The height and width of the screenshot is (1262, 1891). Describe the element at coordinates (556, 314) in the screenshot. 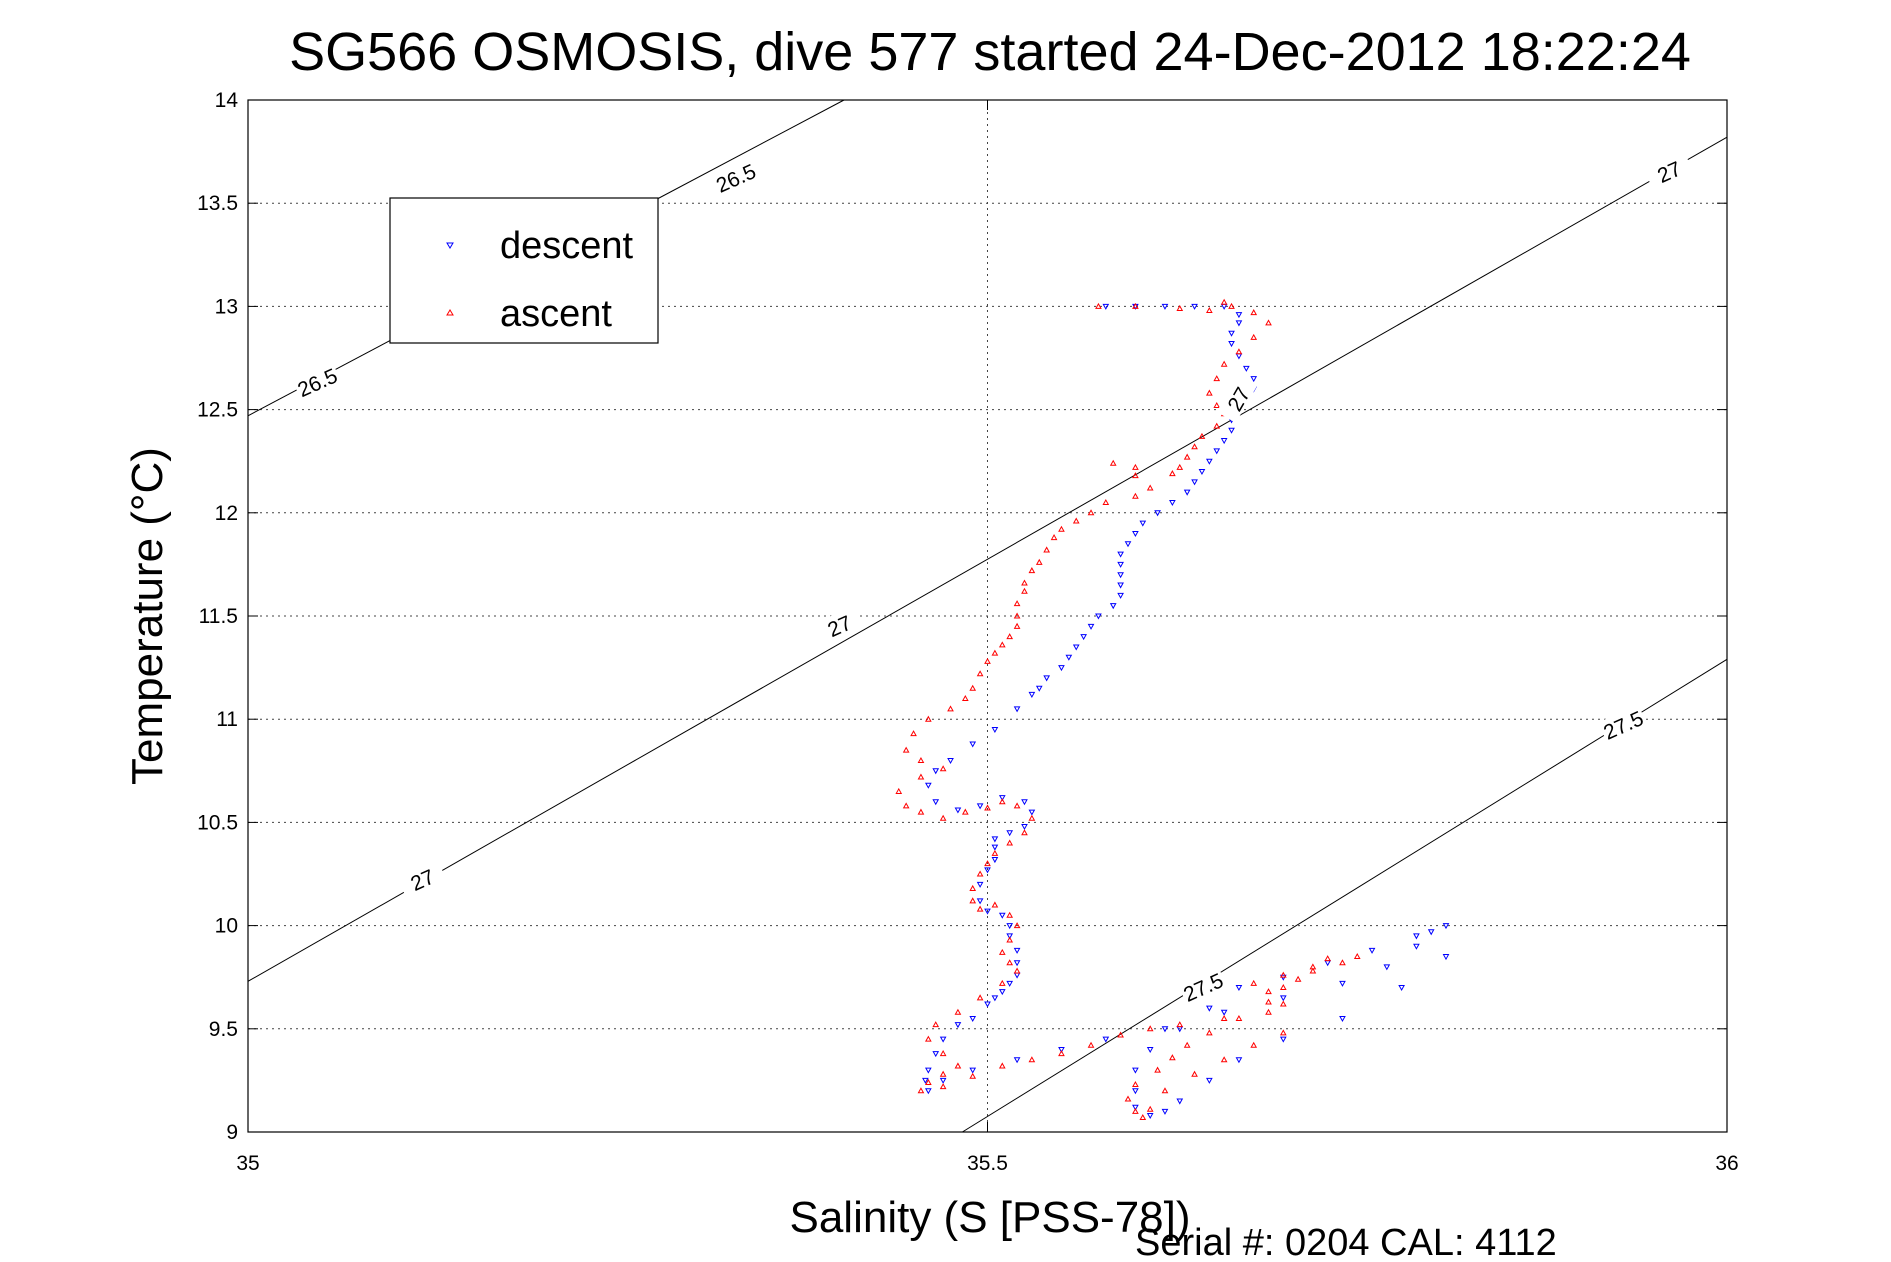

I see `legend-label-ascent: ascent` at that location.